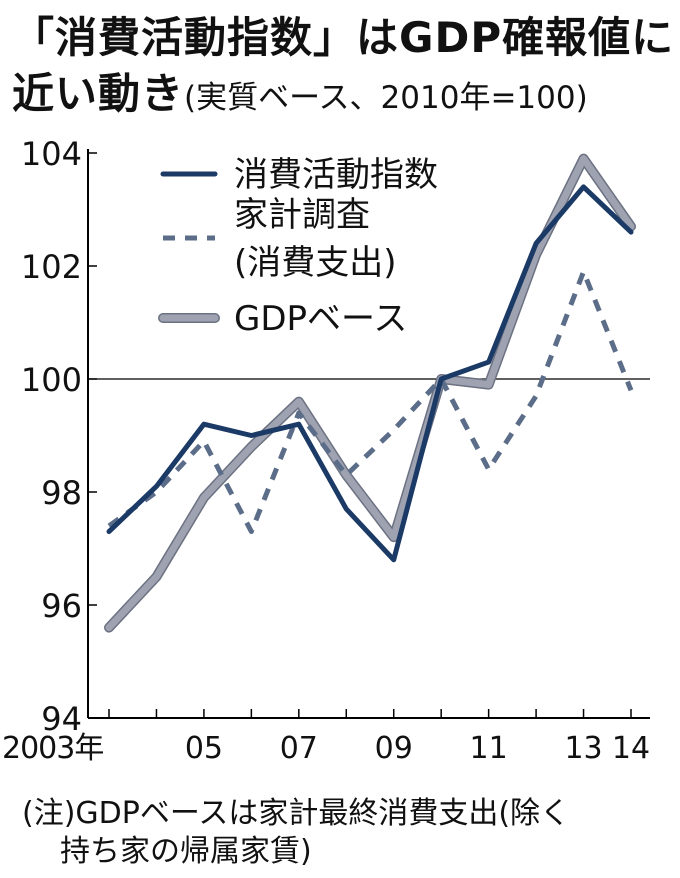 This screenshot has height=878, width=680. Describe the element at coordinates (343, 37) in the screenshot. I see `chart-title-line1: 「消費活動指数」はGDP確報値に` at that location.